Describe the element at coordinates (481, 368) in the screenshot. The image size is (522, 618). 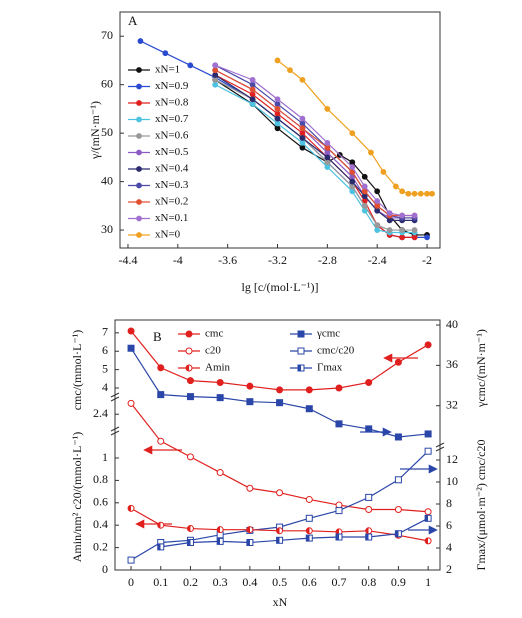
I see `y2-axis-title: γcmc/(mN·m⁻¹)` at that location.